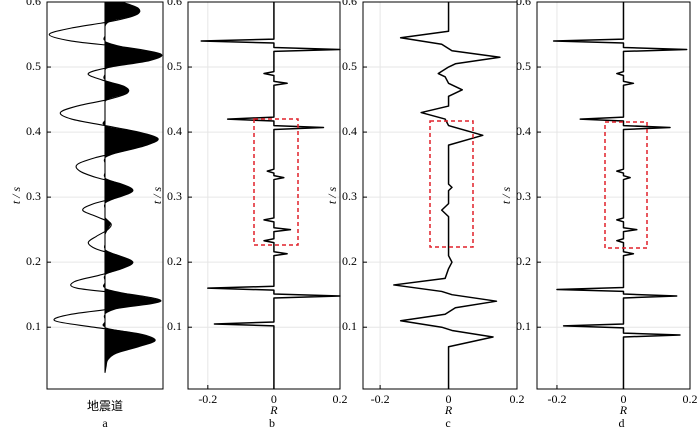  Describe the element at coordinates (105, 423) in the screenshot. I see `panel-caption: a` at that location.